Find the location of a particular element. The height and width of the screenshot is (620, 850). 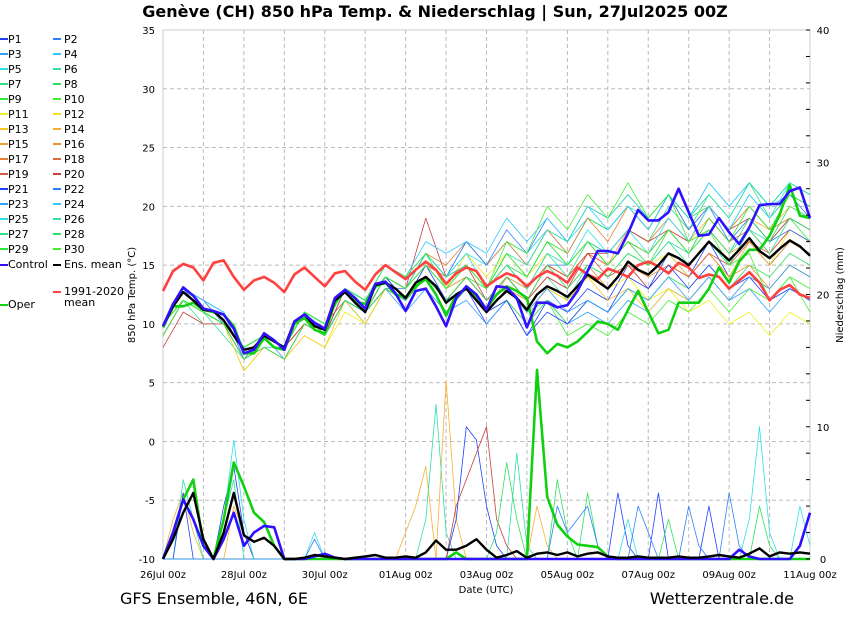

x-tick-label: 30Jul 00z is located at coordinates (325, 575).